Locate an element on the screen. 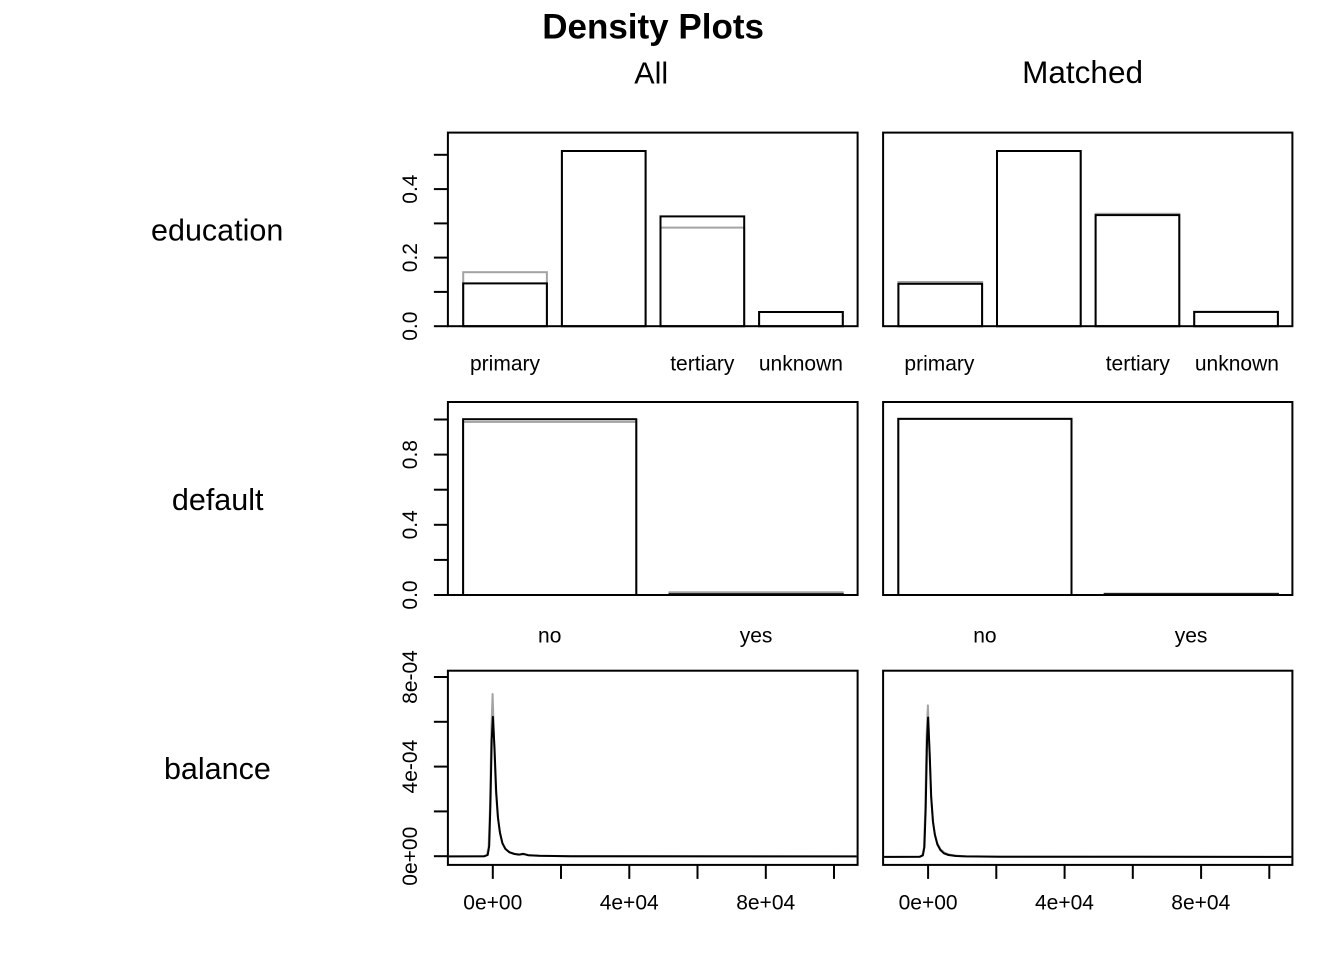  svg-text: All is located at coordinates (651, 74).